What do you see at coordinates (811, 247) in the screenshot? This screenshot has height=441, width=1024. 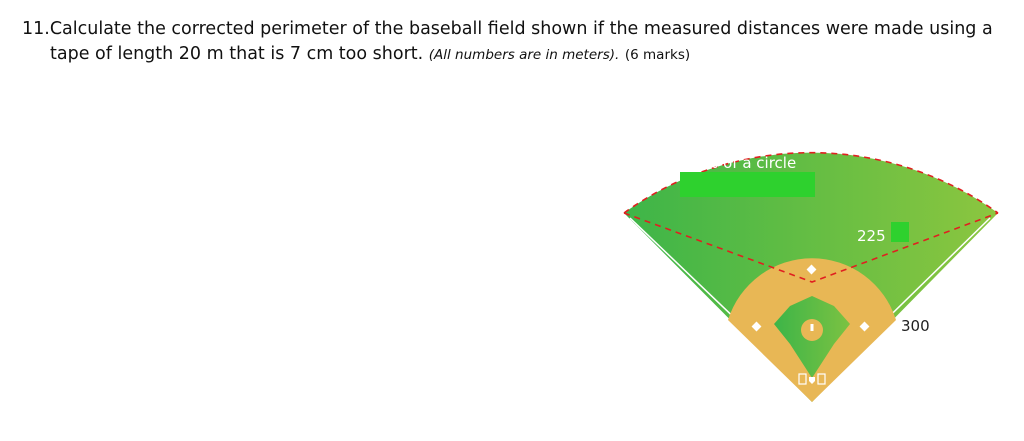 I see `inner-boundary-dashed` at bounding box center [811, 247].